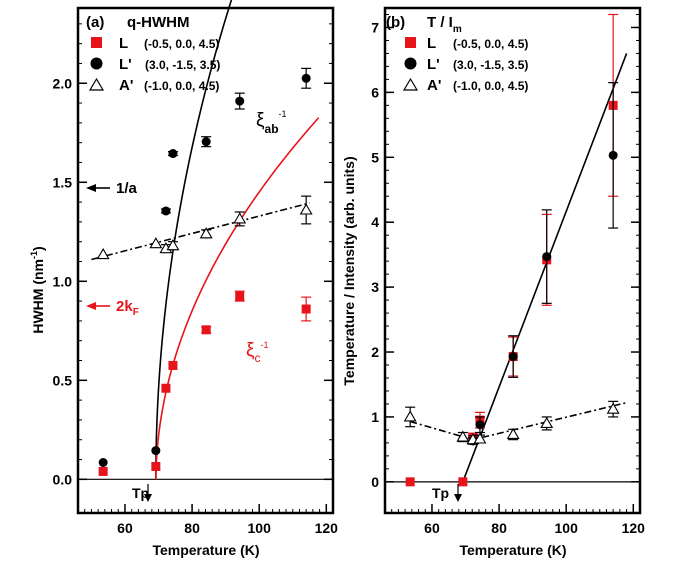  What do you see at coordinates (96, 84) in the screenshot?
I see `legend-a-marker-Ap` at bounding box center [96, 84].